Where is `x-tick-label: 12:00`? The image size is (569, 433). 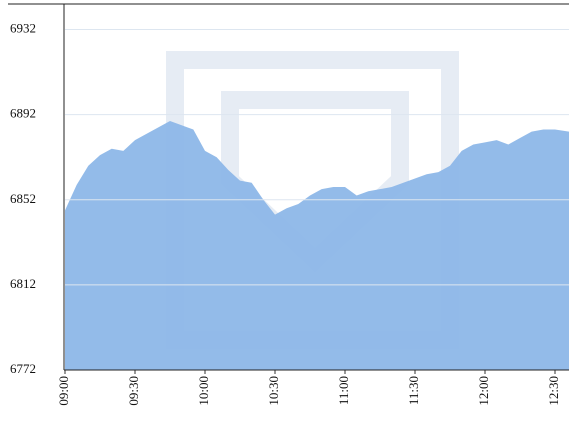 x-tick-label: 12:00 is located at coordinates (483, 391).